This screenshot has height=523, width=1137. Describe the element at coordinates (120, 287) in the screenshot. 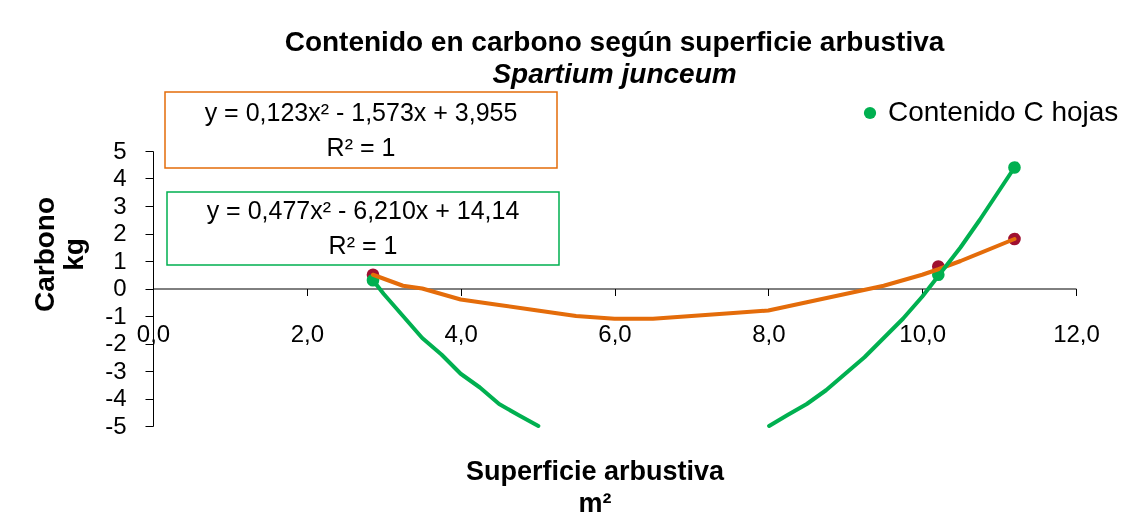

I see `y-tick-label: 0` at that location.